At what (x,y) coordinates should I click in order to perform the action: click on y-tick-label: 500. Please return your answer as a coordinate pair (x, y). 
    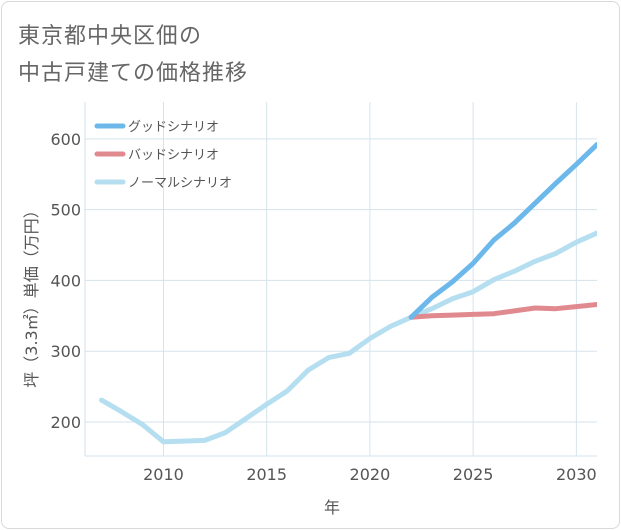
    Looking at the image, I should click on (65, 210).